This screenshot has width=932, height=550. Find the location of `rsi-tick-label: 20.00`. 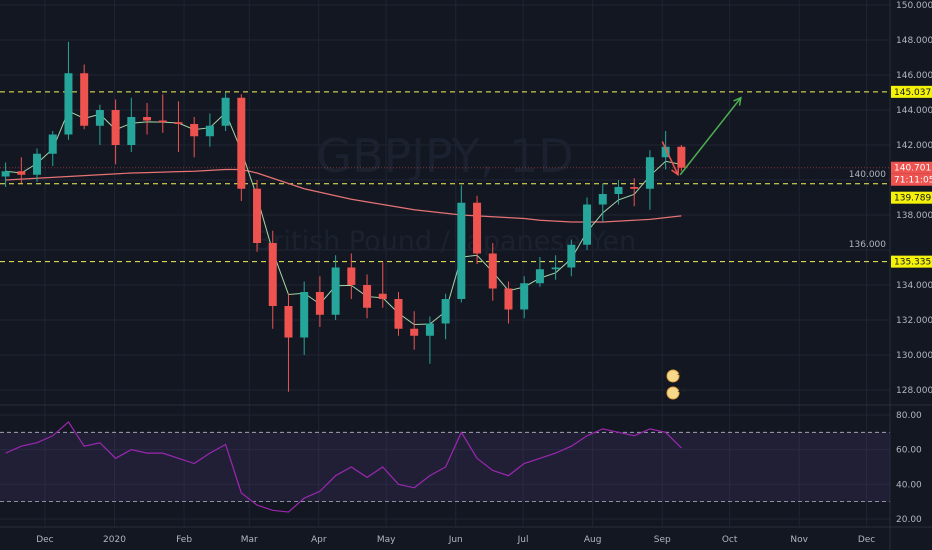

rsi-tick-label: 20.00 is located at coordinates (909, 520).